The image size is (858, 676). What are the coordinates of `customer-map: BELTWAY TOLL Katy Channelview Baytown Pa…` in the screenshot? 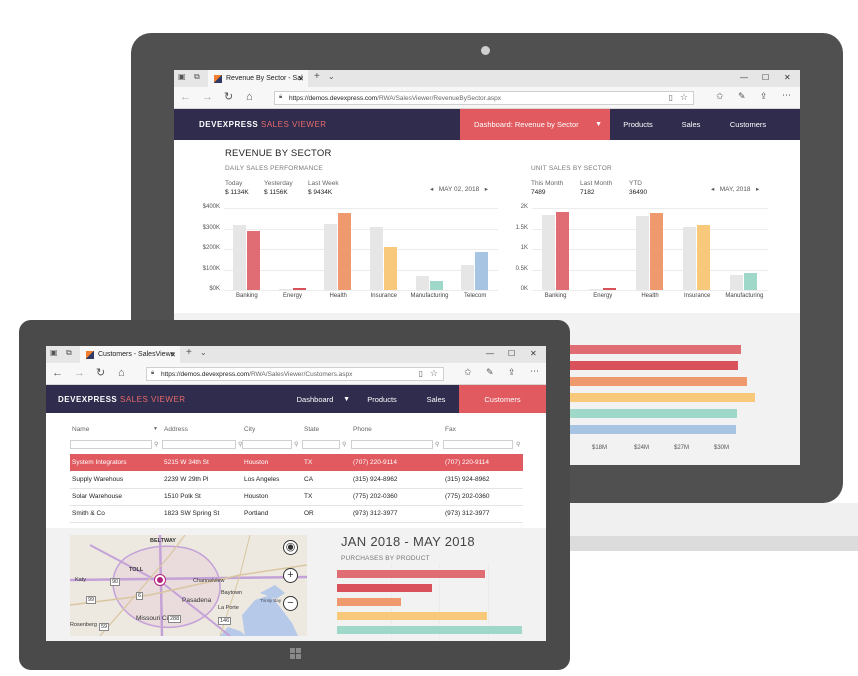 It's located at (188, 585).